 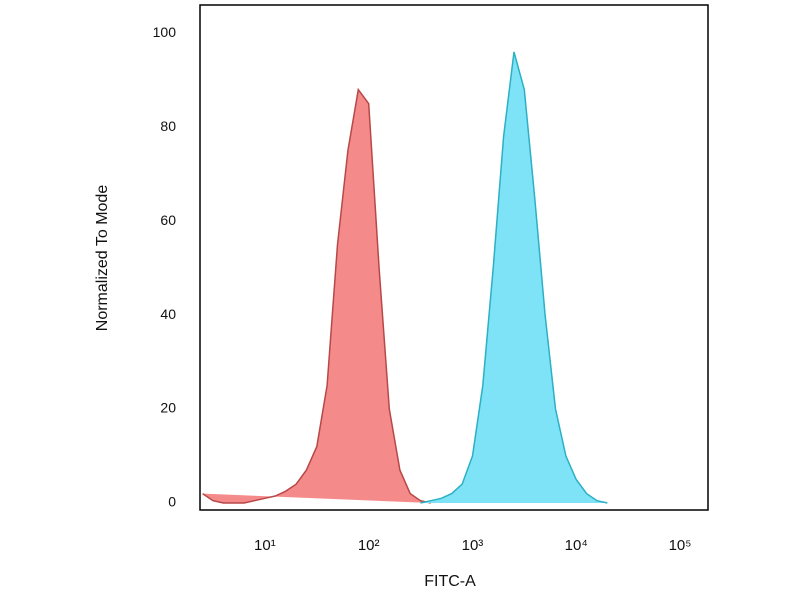 What do you see at coordinates (168, 314) in the screenshot?
I see `y-tick-label: 40` at bounding box center [168, 314].